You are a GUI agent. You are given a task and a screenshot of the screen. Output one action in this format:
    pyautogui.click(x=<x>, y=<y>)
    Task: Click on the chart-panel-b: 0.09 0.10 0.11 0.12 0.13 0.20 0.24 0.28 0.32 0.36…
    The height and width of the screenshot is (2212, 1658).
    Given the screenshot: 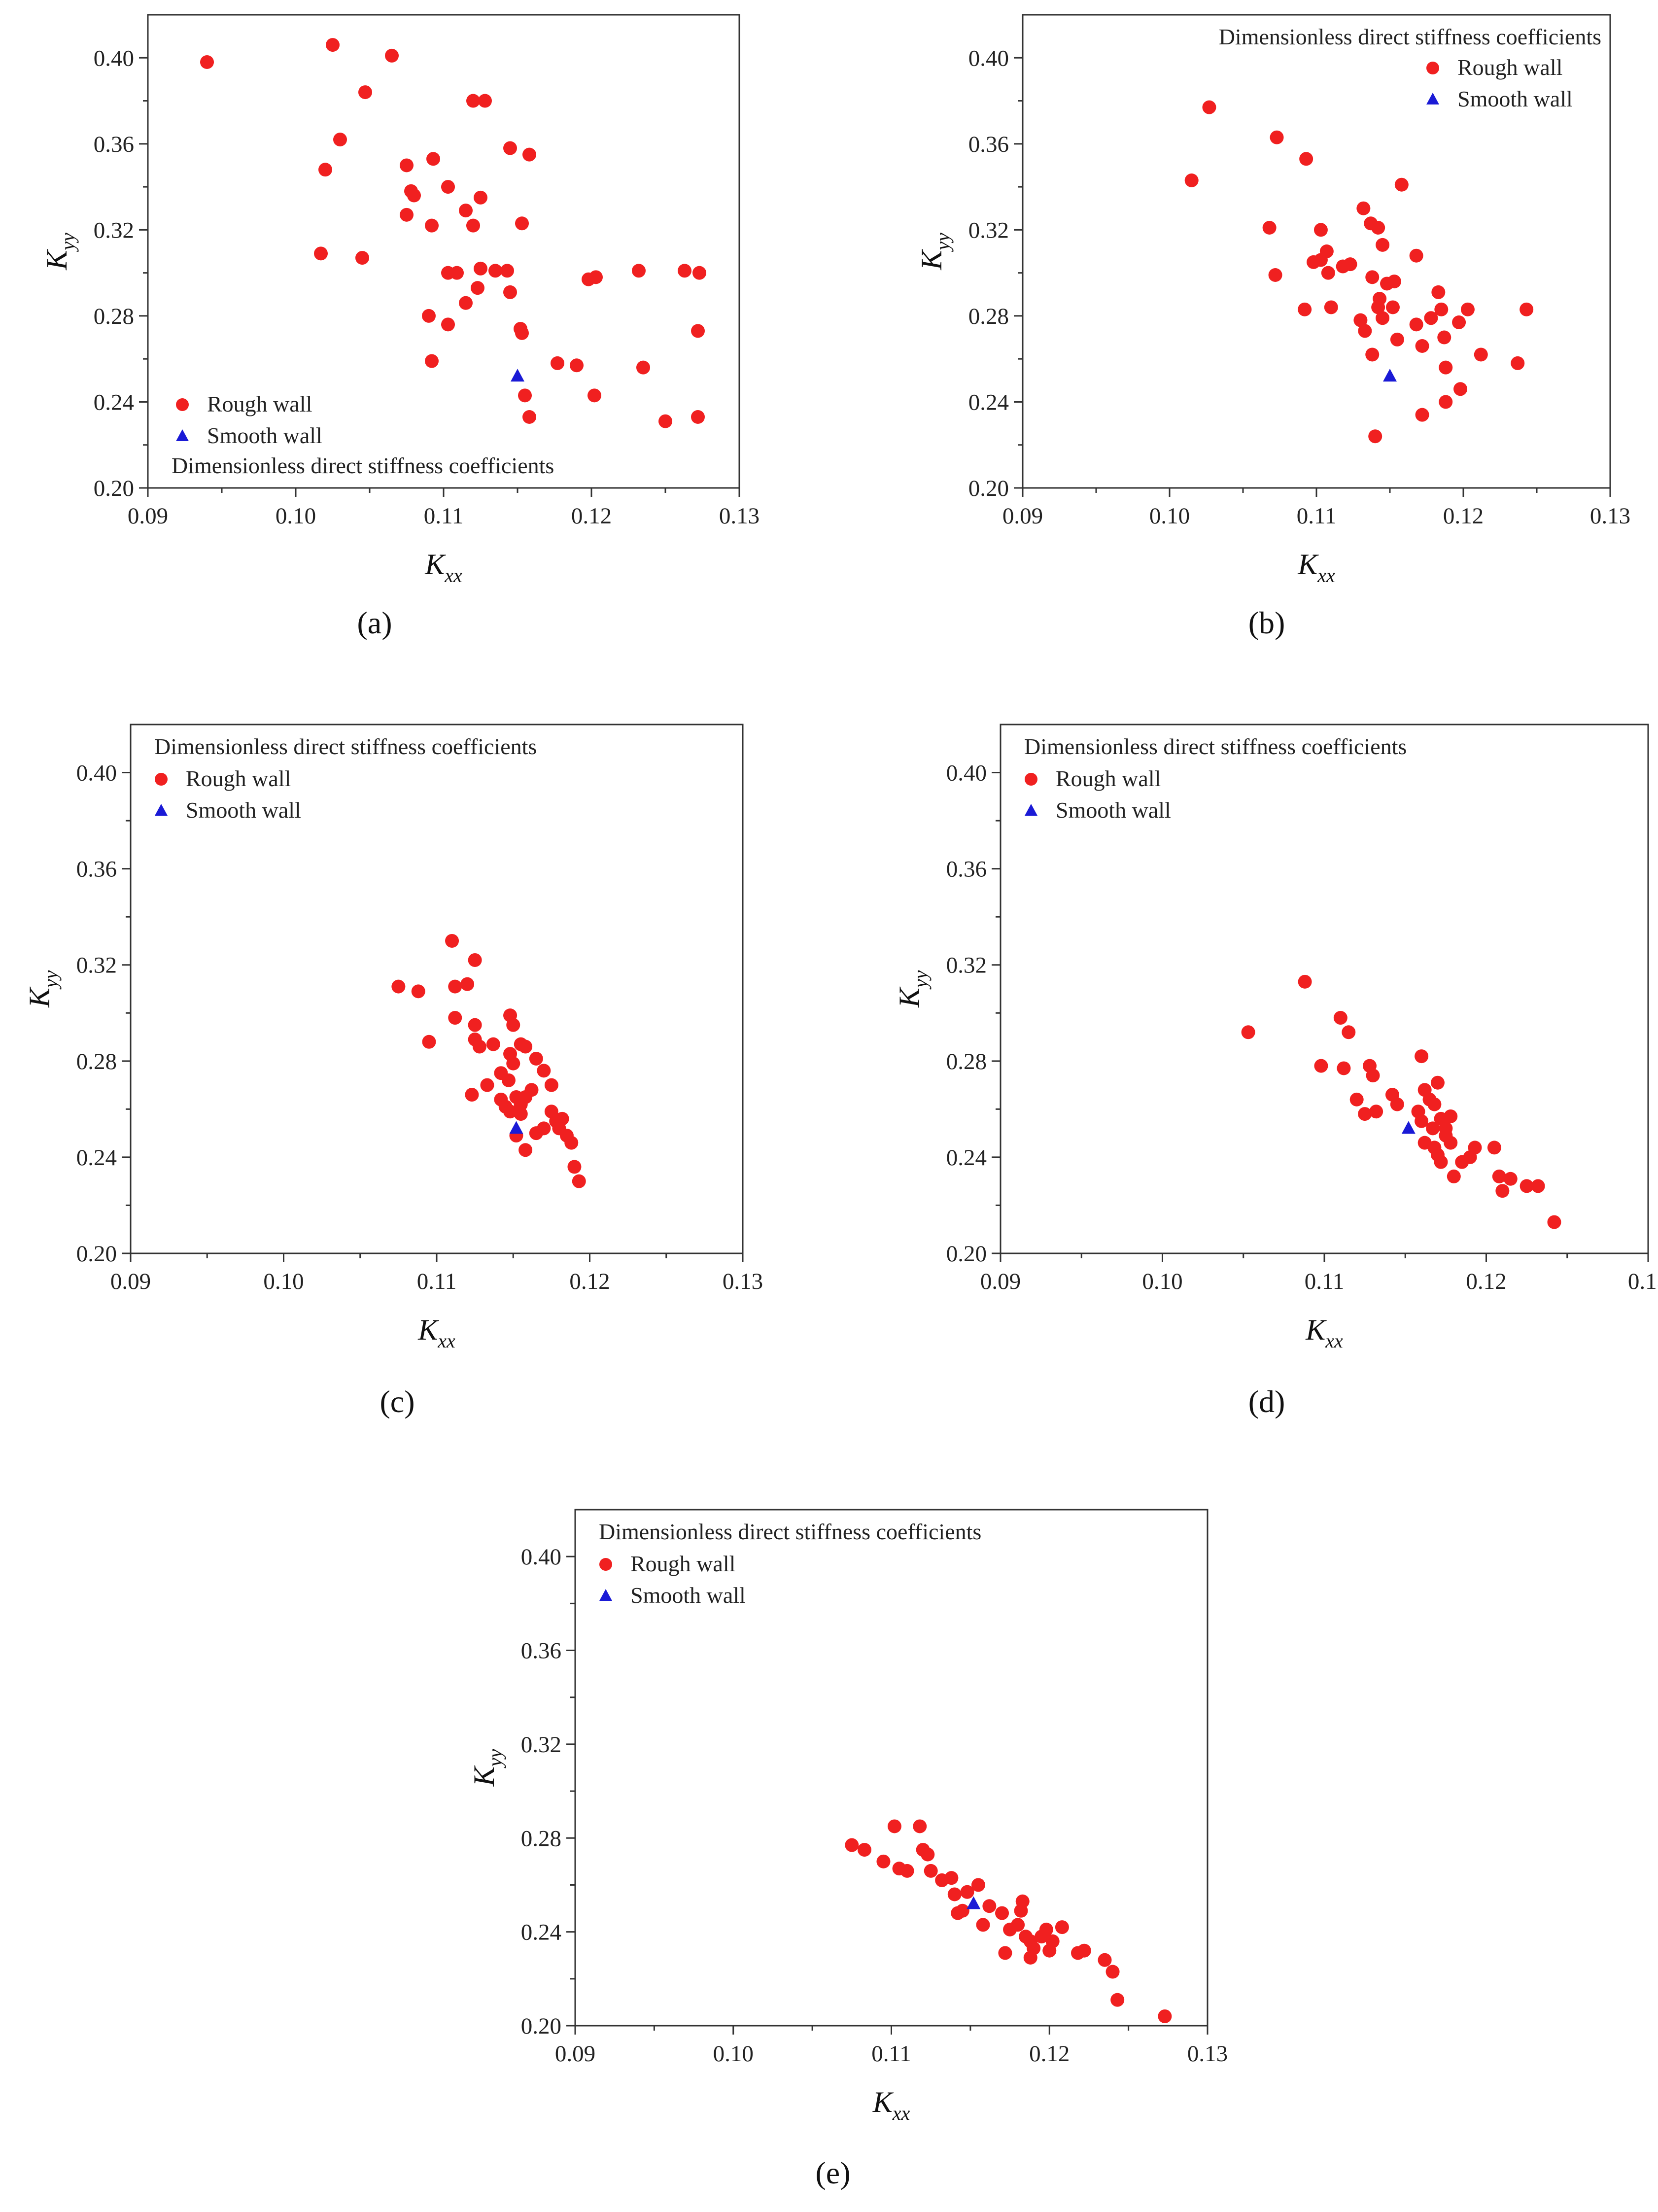 What is the action you would take?
    pyautogui.click(x=1272, y=301)
    